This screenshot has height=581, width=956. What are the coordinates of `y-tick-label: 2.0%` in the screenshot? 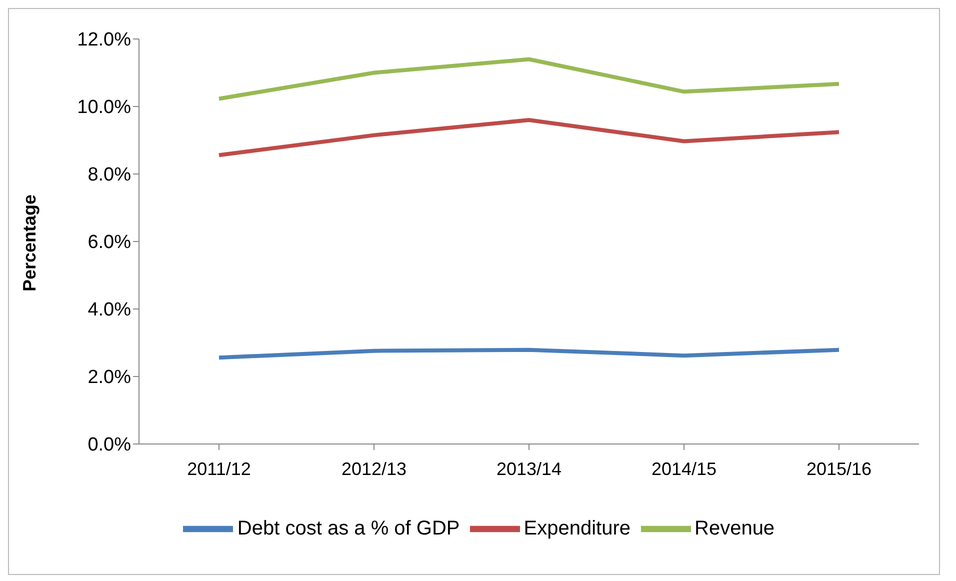 It's located at (110, 377).